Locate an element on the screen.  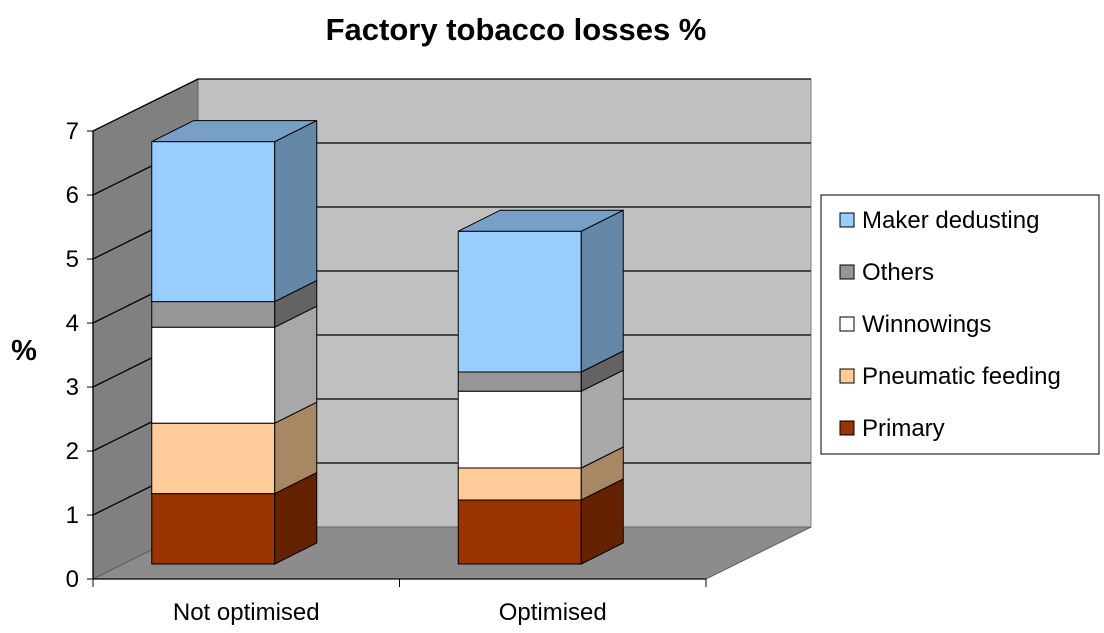
x-category-label: Optimised is located at coordinates (553, 612).